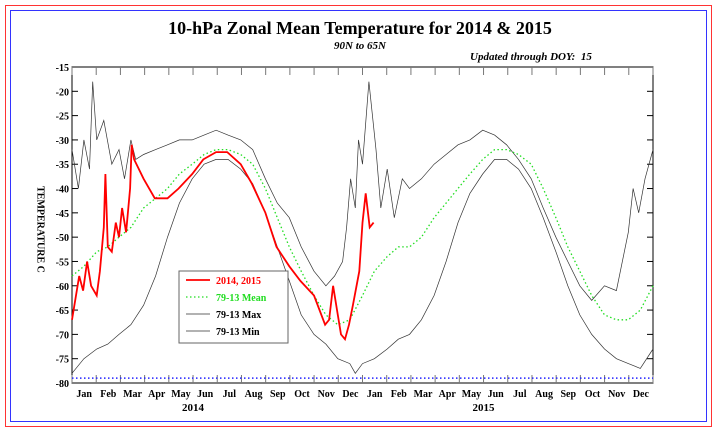 The width and height of the screenshot is (720, 432). What do you see at coordinates (360, 46) in the screenshot?
I see `chart-subtitle: 90N to 65N` at bounding box center [360, 46].